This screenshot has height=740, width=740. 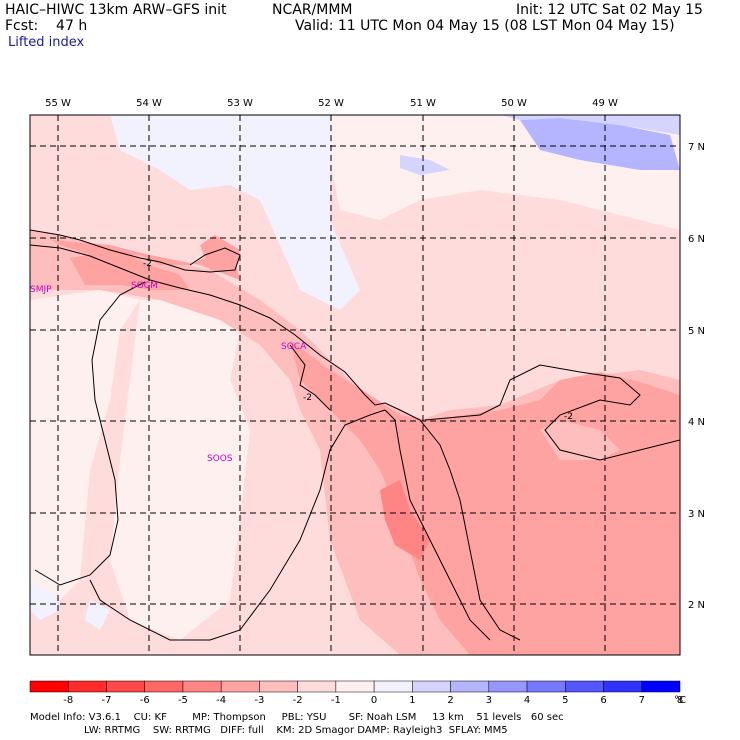 I want to click on lat-label: 5 N, so click(x=696, y=331).